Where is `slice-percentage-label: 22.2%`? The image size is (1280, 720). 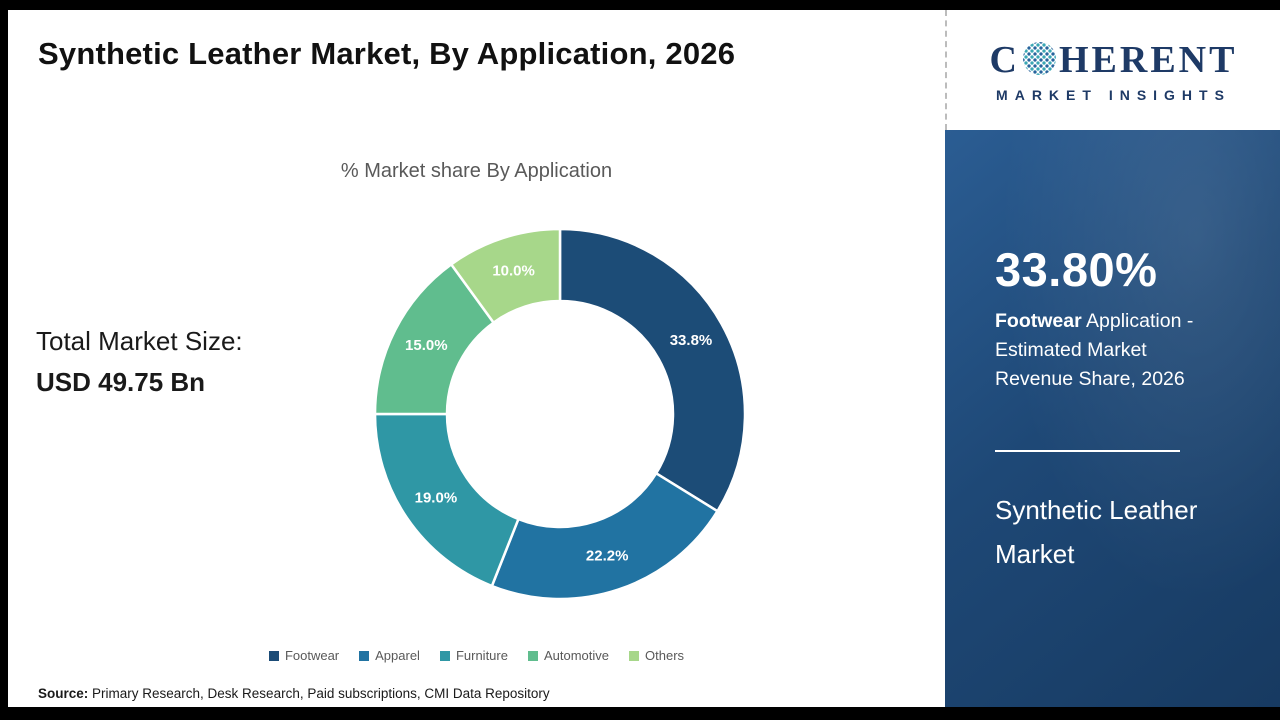
slice-percentage-label: 22.2% is located at coordinates (607, 555).